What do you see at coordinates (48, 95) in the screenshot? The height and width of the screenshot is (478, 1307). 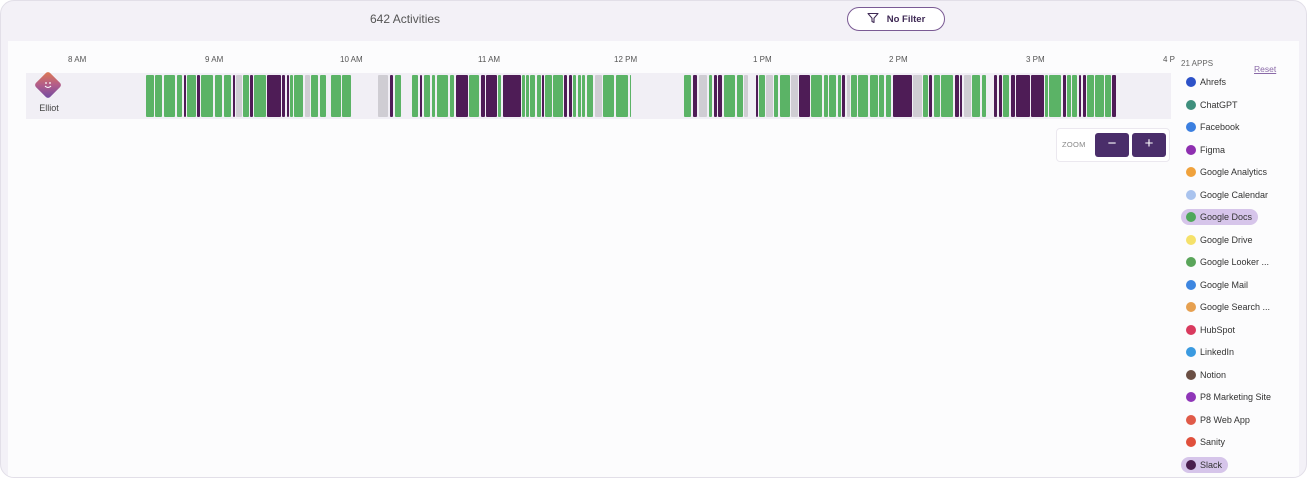 I see `user-row-header: Elliot` at bounding box center [48, 95].